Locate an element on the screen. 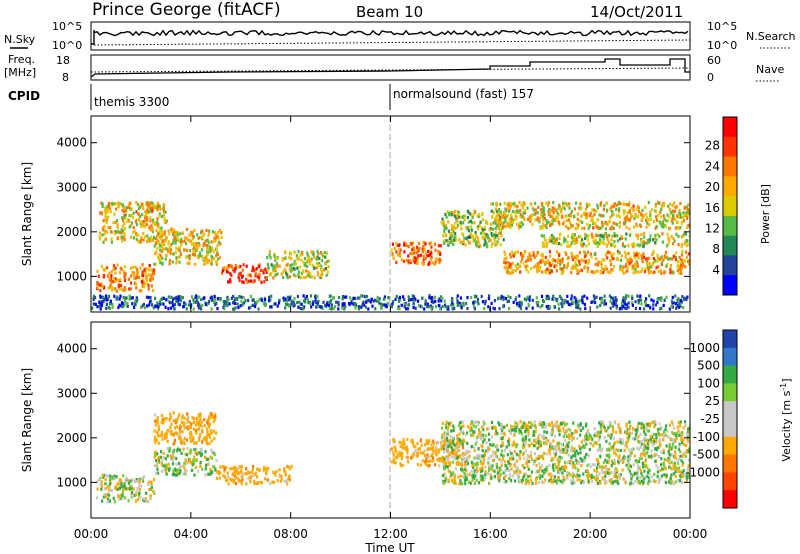 The image size is (800, 554). freq-unit: [MHz] is located at coordinates (20, 72).